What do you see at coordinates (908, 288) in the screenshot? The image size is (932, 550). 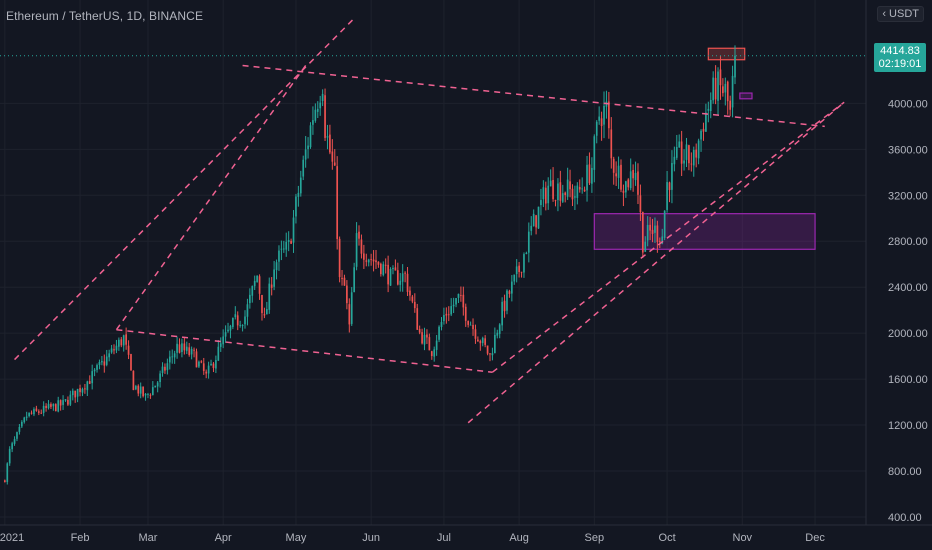 I see `price-tick-label: 2400.00` at bounding box center [908, 288].